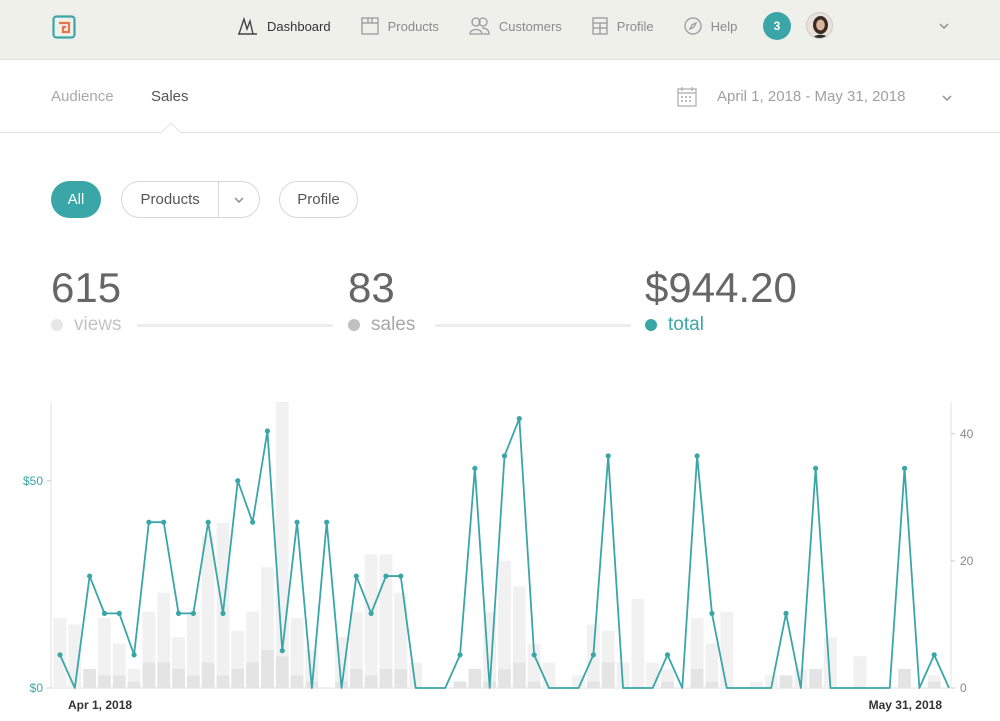  I want to click on tab-sales: Sales, so click(170, 96).